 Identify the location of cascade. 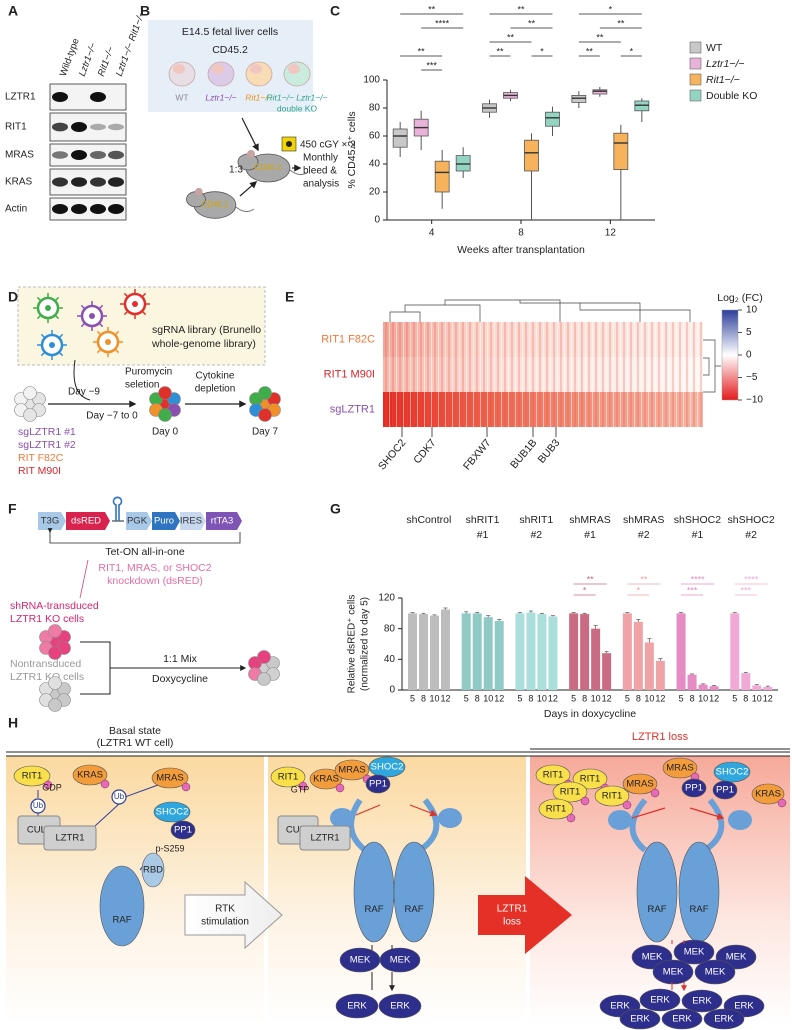
(381, 967).